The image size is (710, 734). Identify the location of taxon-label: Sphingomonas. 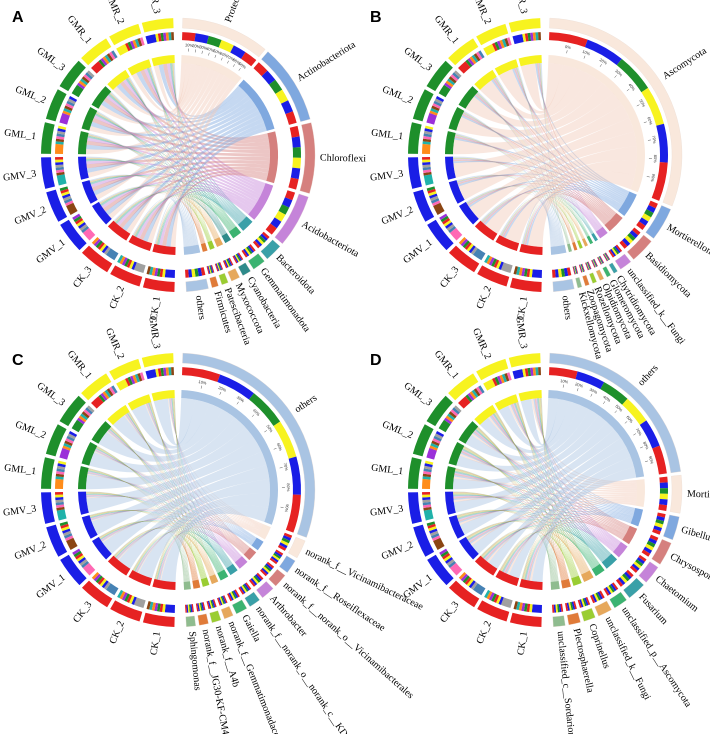
(194, 661).